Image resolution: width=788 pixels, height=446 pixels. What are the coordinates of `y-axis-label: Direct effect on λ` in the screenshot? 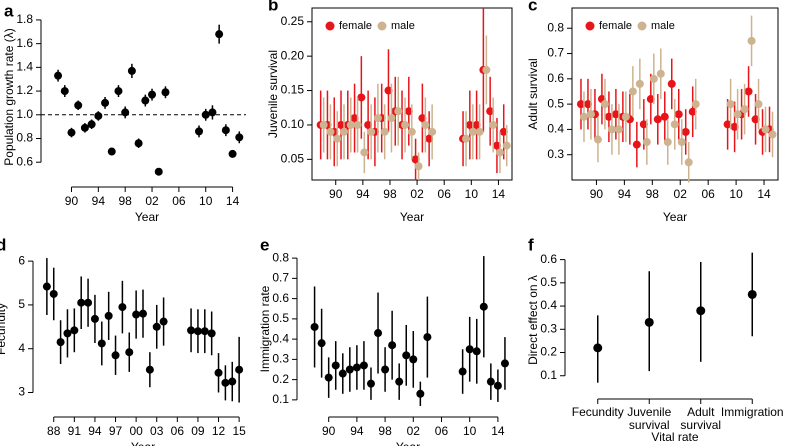 It's located at (533, 320).